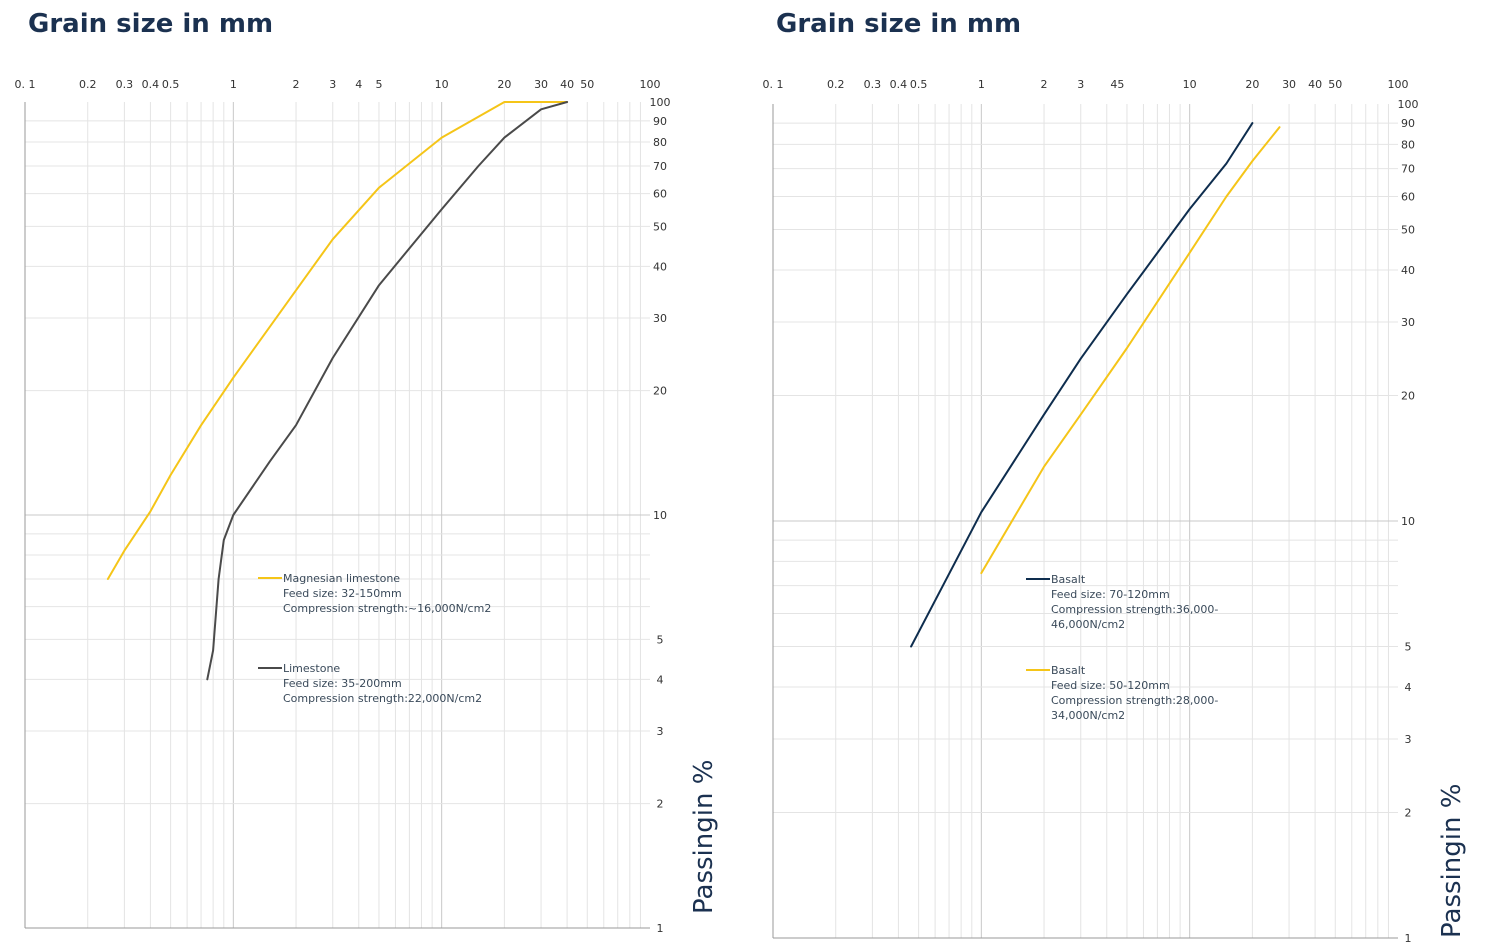  I want to click on legend-detail: Feed size: 35-200mm, so click(342, 683).